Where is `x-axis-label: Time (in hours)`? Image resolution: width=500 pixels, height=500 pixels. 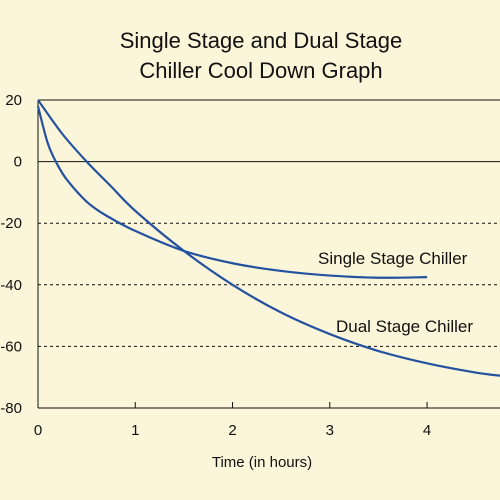
x-axis-label: Time (in hours) is located at coordinates (262, 462).